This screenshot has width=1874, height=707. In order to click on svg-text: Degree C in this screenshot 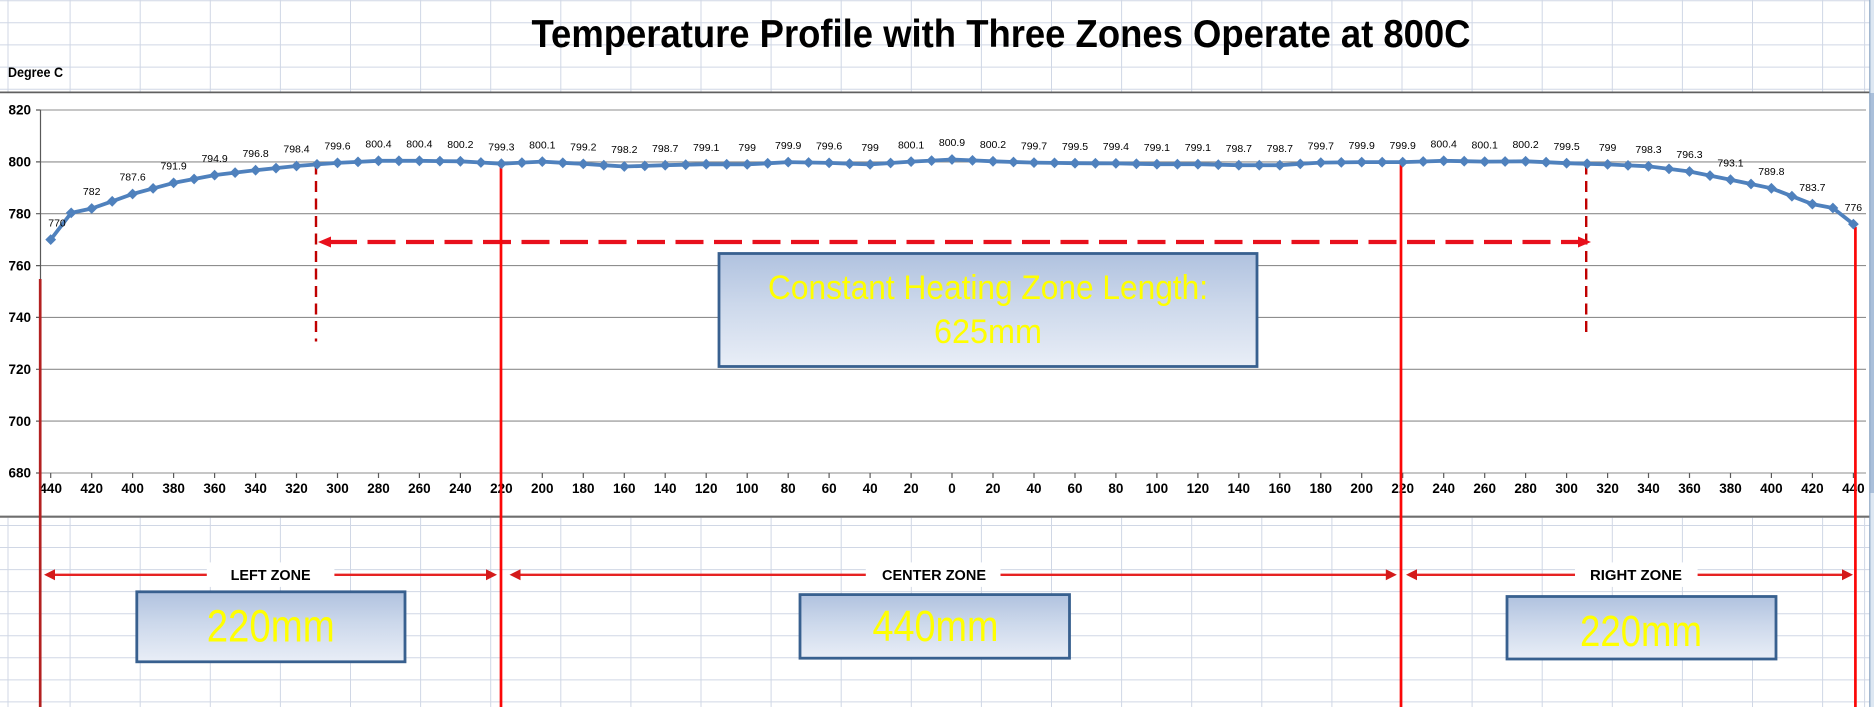, I will do `click(35, 72)`.